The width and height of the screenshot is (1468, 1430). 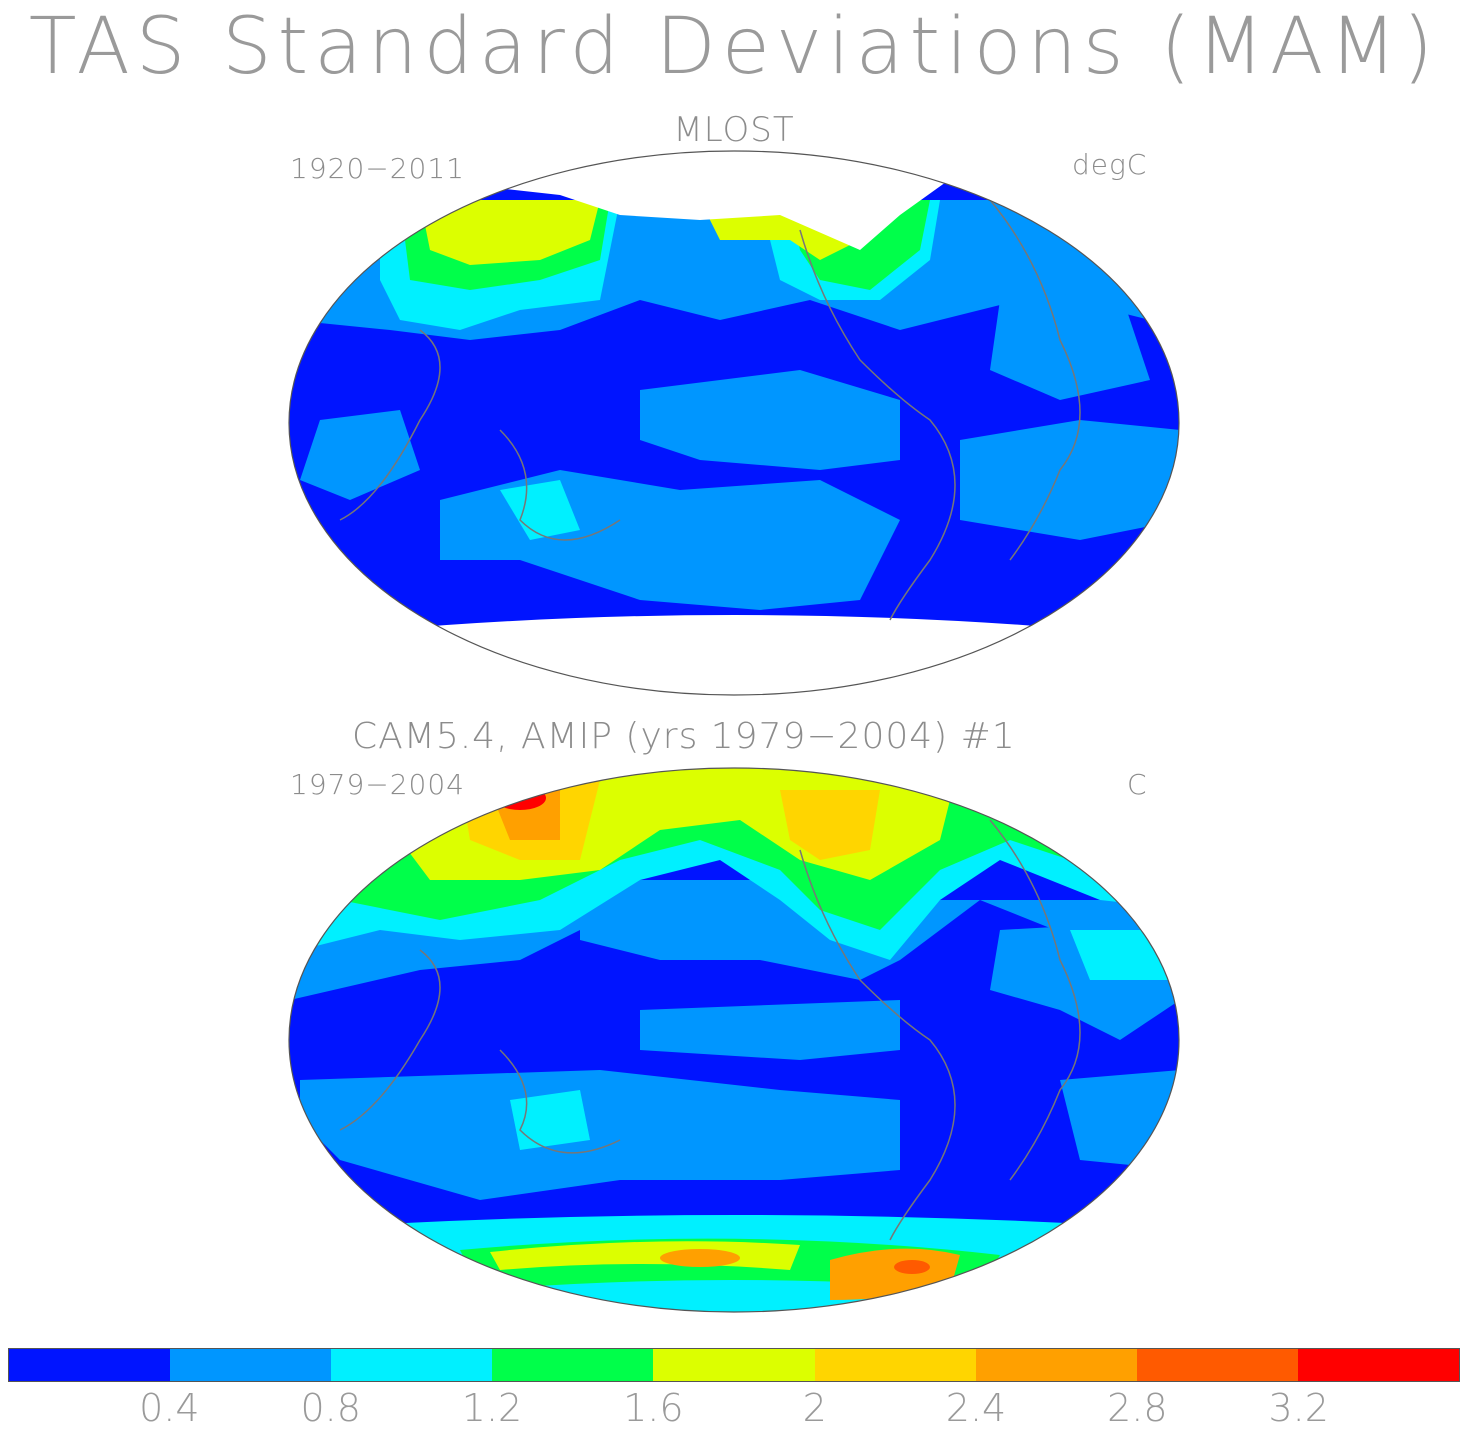 I want to click on panel1-units-label: degC, so click(x=1110, y=164).